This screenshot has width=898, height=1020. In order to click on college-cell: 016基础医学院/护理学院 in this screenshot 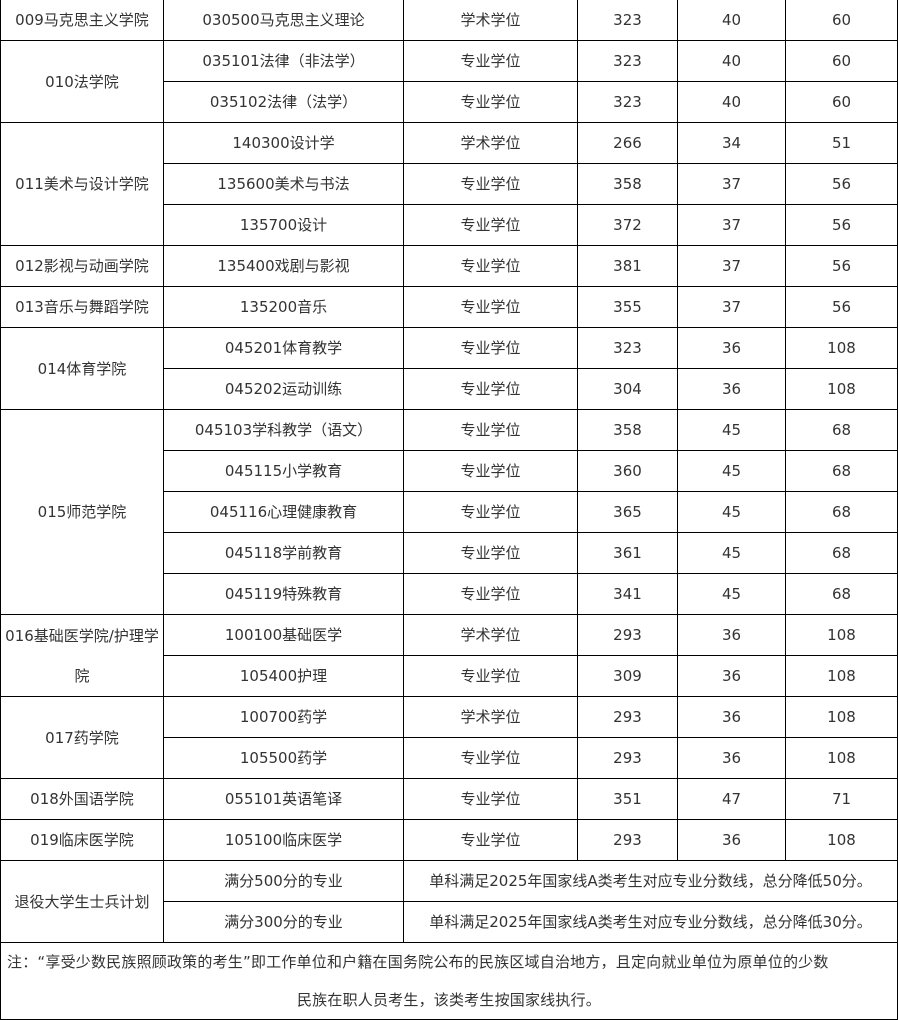, I will do `click(82, 655)`.